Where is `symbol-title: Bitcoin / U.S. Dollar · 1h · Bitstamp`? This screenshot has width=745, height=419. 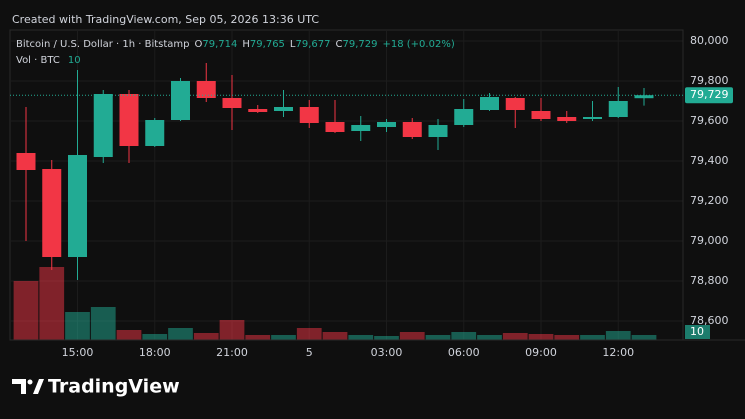 symbol-title: Bitcoin / U.S. Dollar · 1h · Bitstamp is located at coordinates (103, 44).